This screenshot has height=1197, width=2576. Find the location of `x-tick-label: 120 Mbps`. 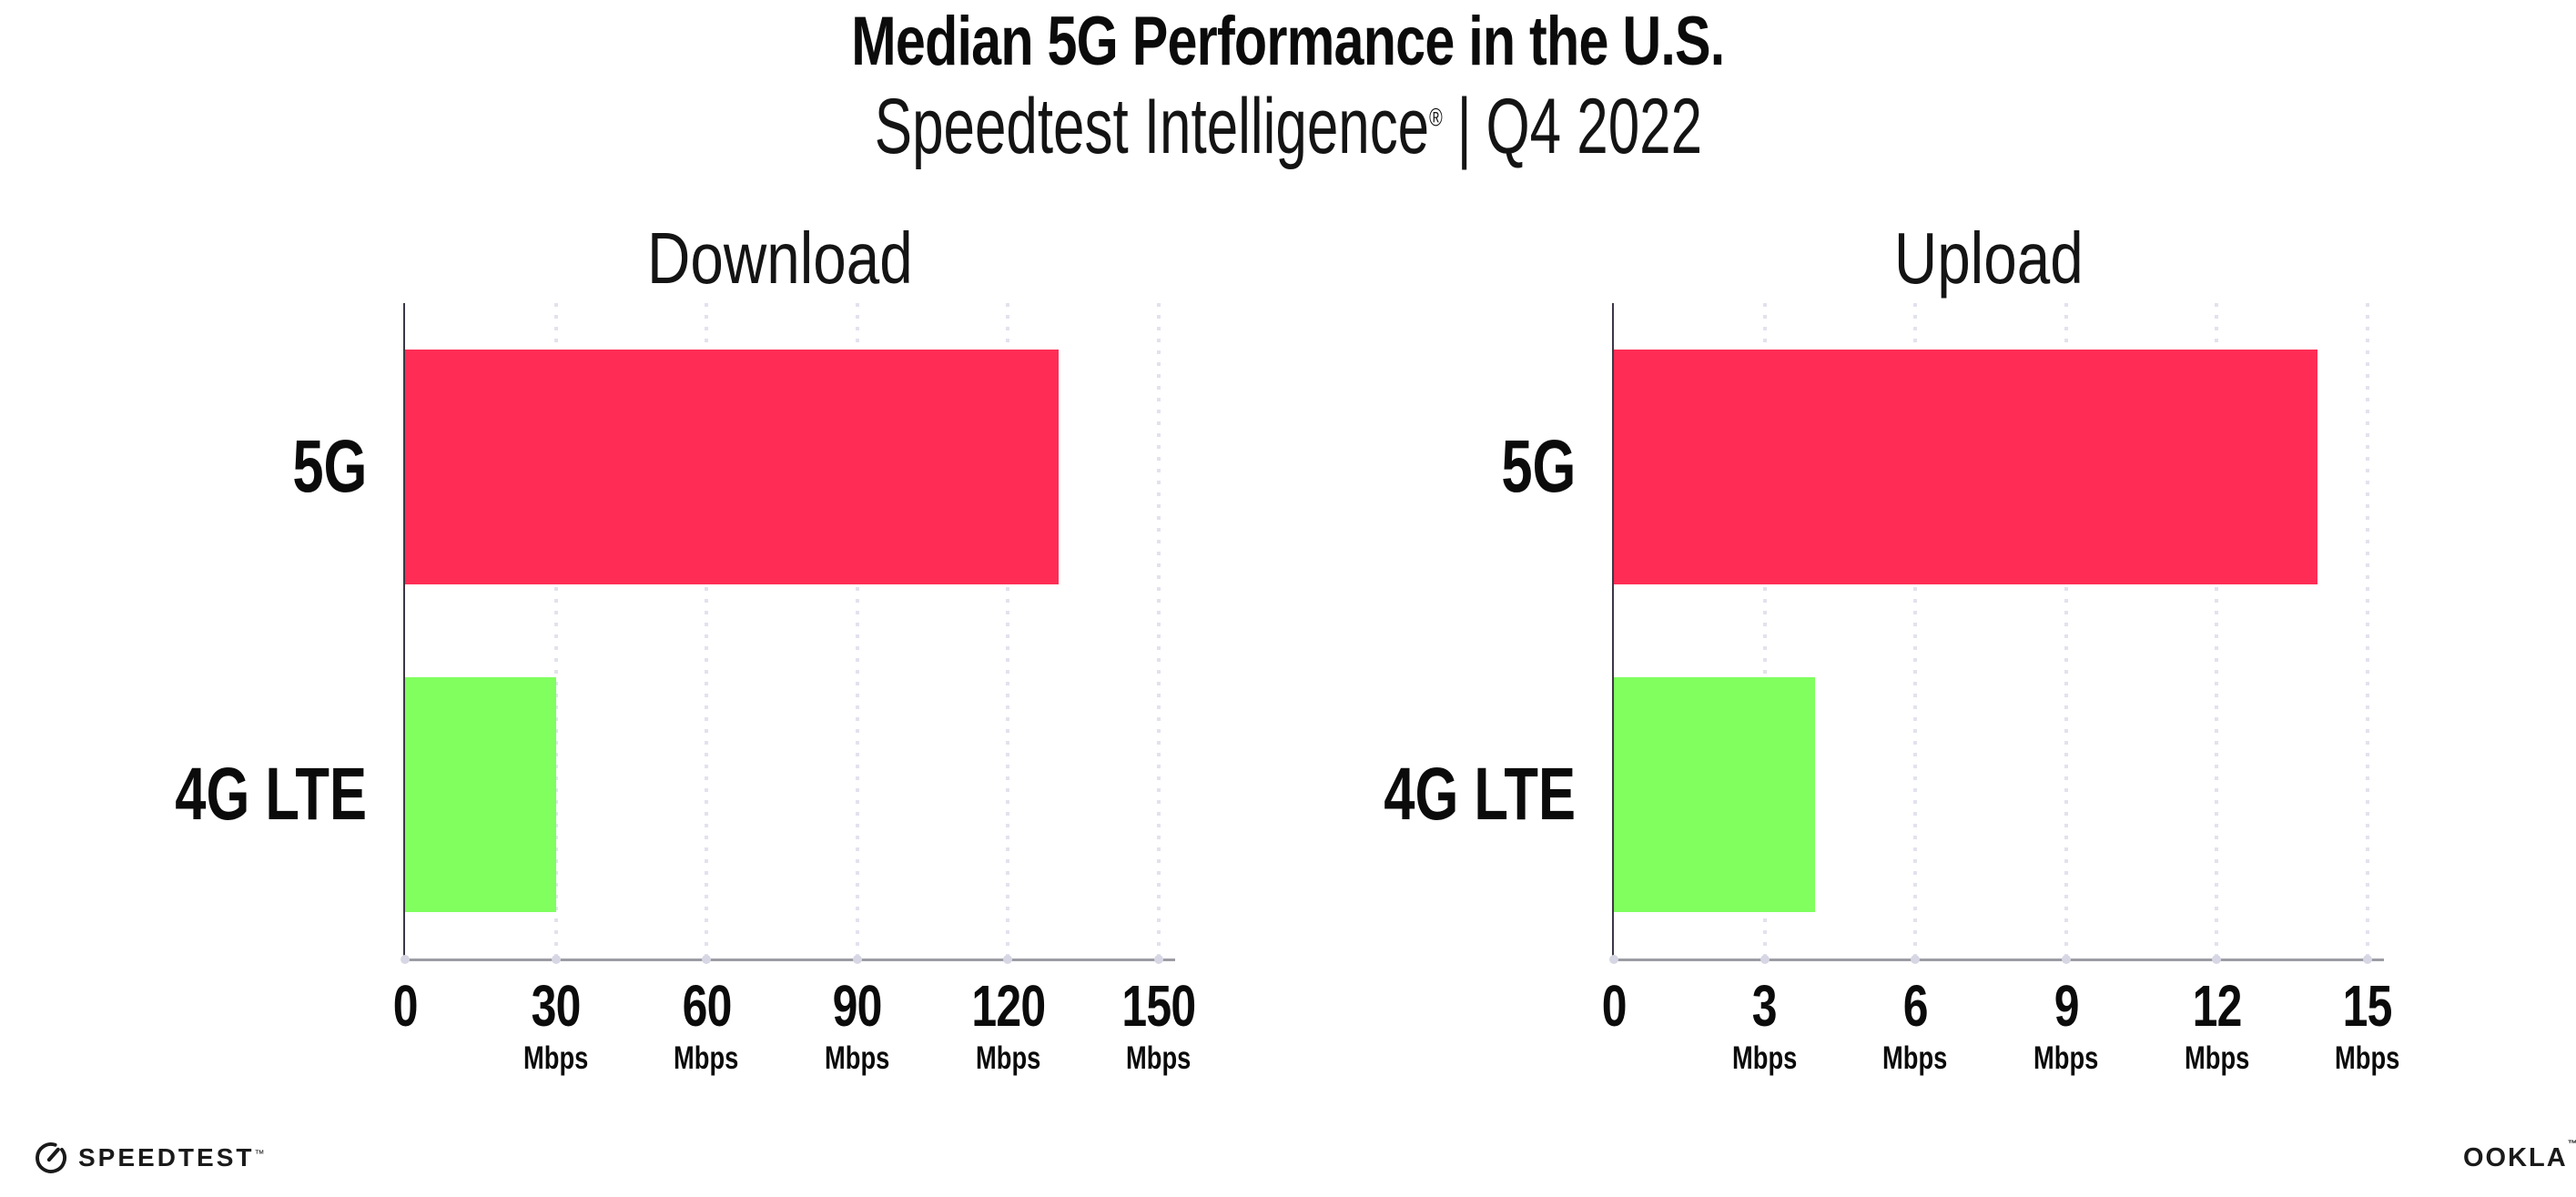

x-tick-label: 120 Mbps is located at coordinates (1007, 1025).